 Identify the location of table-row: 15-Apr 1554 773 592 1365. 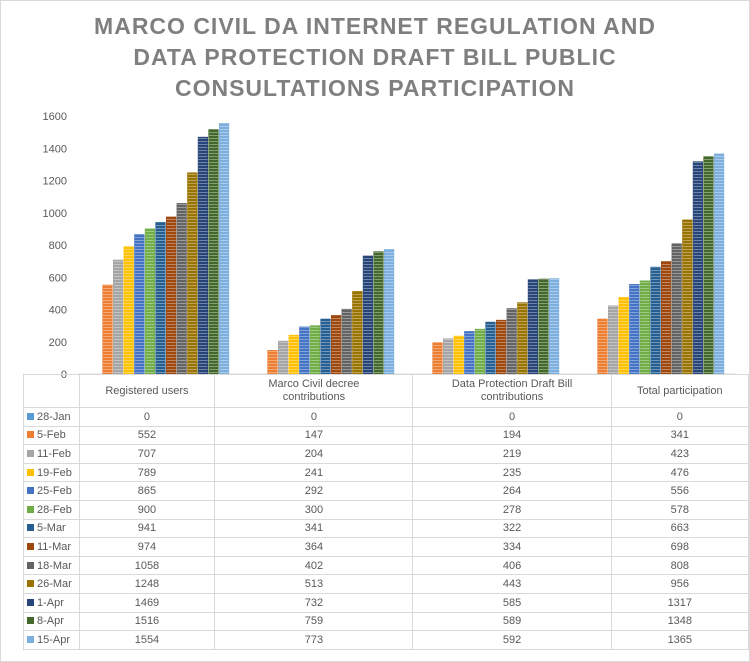
(386, 640).